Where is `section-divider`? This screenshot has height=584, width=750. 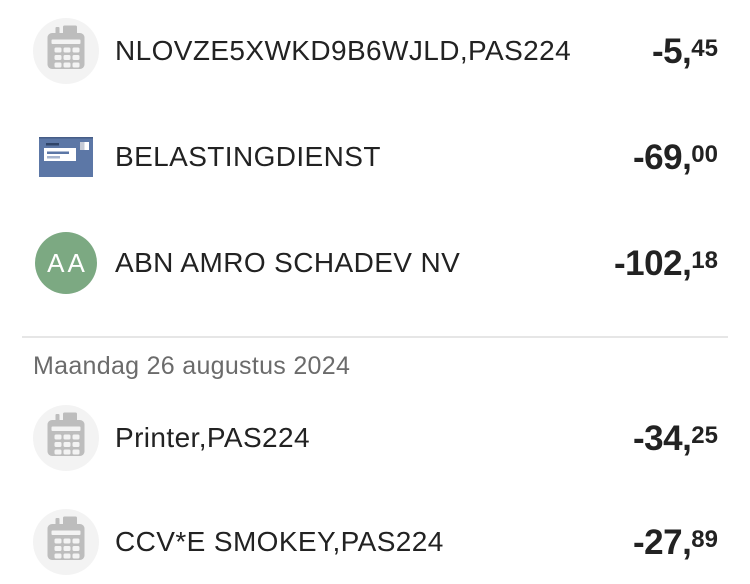
section-divider is located at coordinates (375, 337).